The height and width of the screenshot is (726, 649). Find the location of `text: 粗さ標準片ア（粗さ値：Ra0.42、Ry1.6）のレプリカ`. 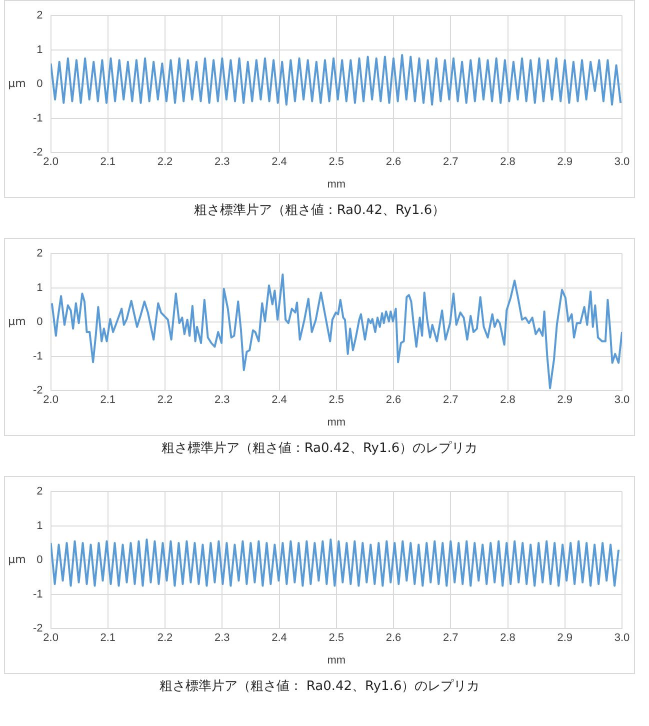

text: 粗さ標準片ア（粗さ値：Ra0.42、Ry1.6）のレプリカ is located at coordinates (319, 449).